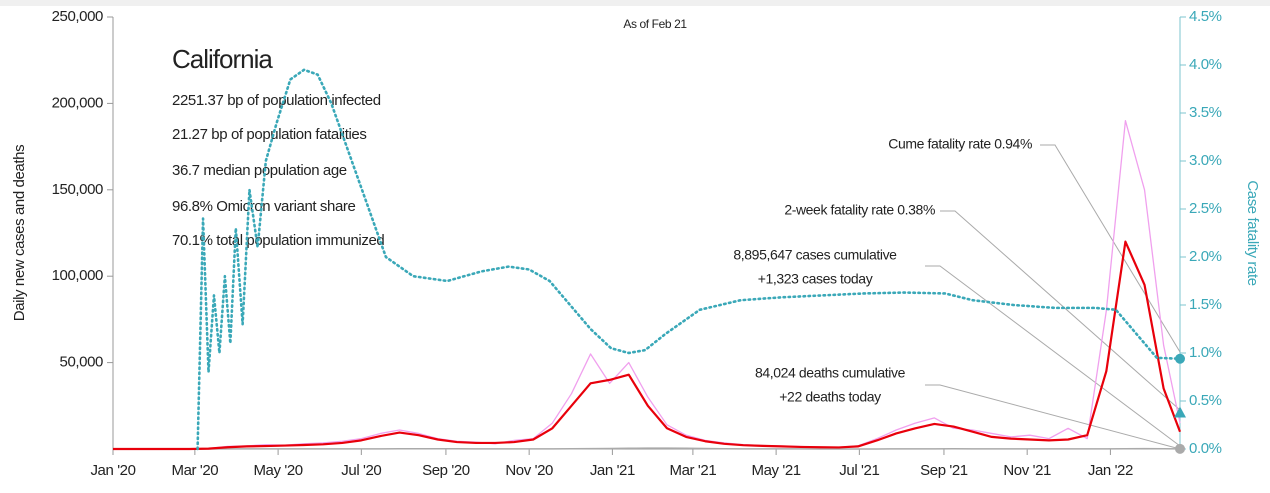 Image resolution: width=1270 pixels, height=493 pixels. What do you see at coordinates (775, 470) in the screenshot?
I see `x-tick-label: May '21` at bounding box center [775, 470].